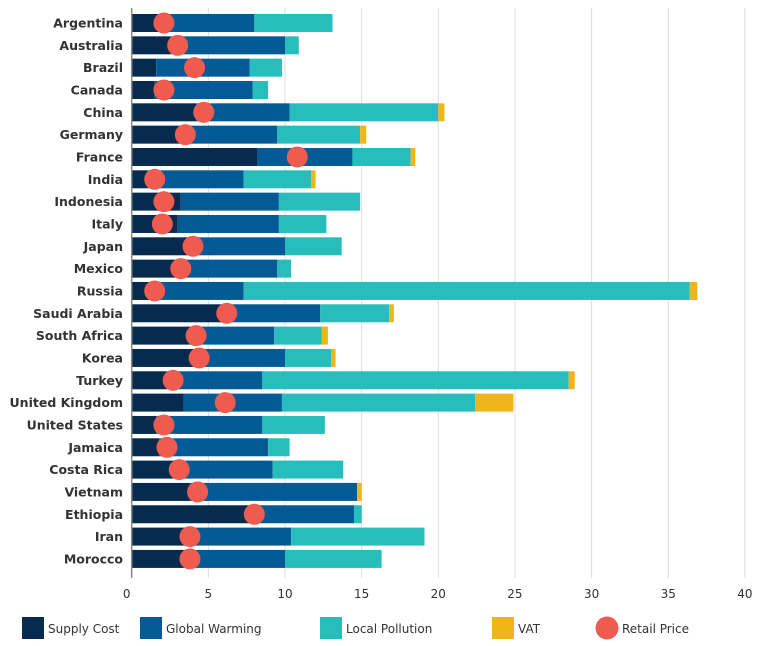 This screenshot has height=646, width=768. I want to click on category-label: Australia, so click(91, 45).